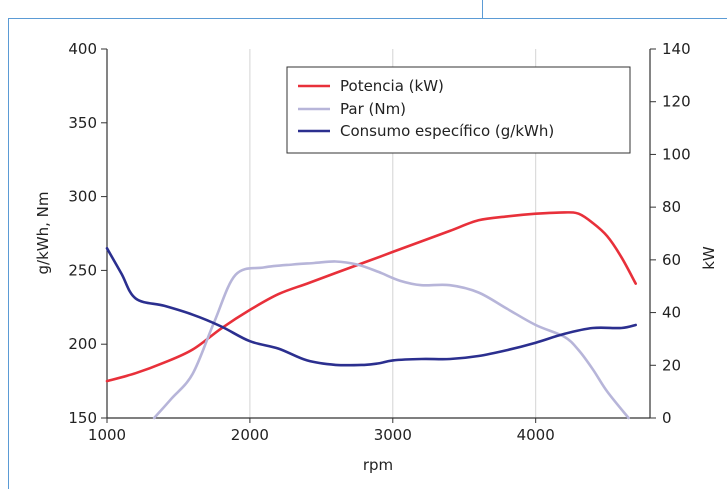 The height and width of the screenshot is (489, 727). Describe the element at coordinates (82, 344) in the screenshot. I see `y-tick-label: 200` at that location.